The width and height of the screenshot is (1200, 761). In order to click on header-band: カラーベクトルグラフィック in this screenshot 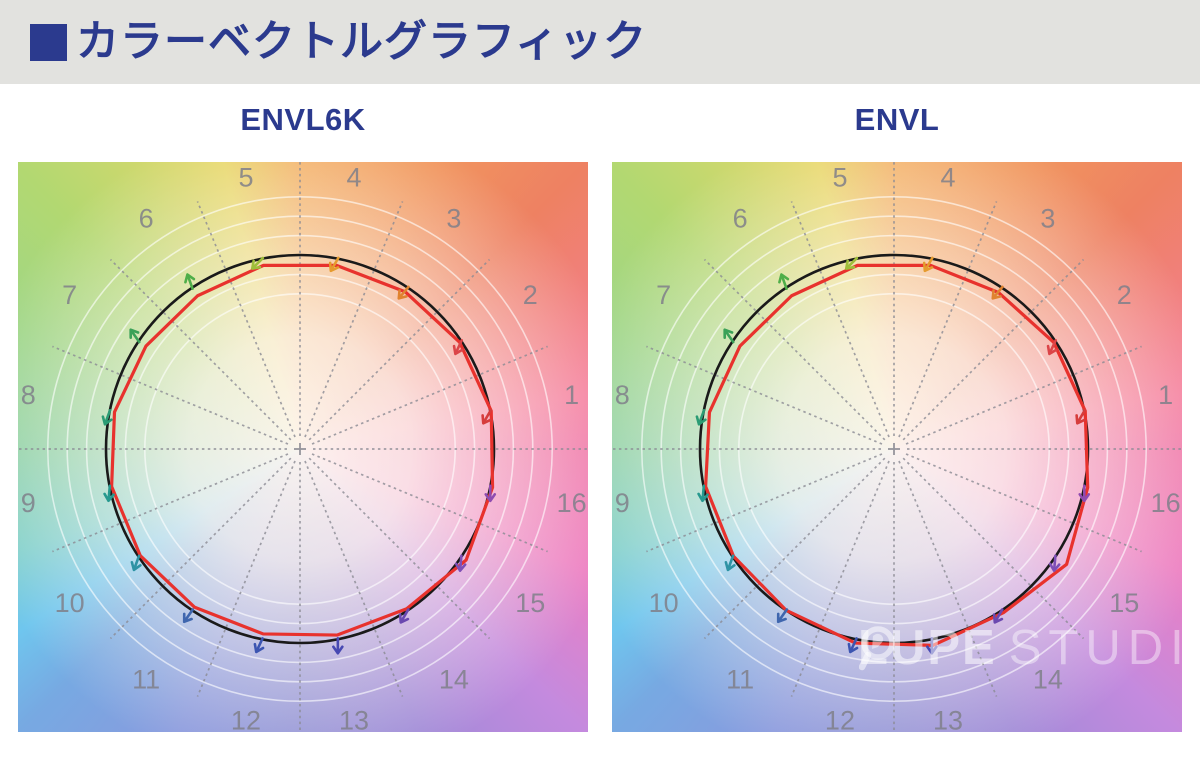, I will do `click(600, 42)`.